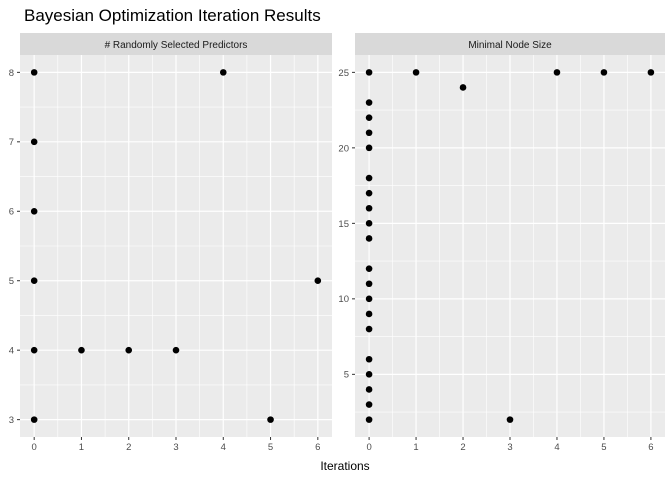  I want to click on y-tick-label: 3, so click(11, 420).